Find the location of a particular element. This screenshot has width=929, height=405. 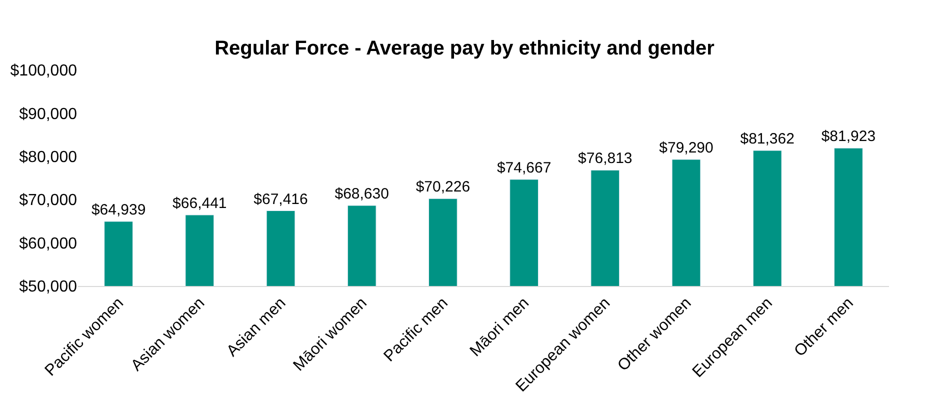

data-label: $81,923 is located at coordinates (848, 137).